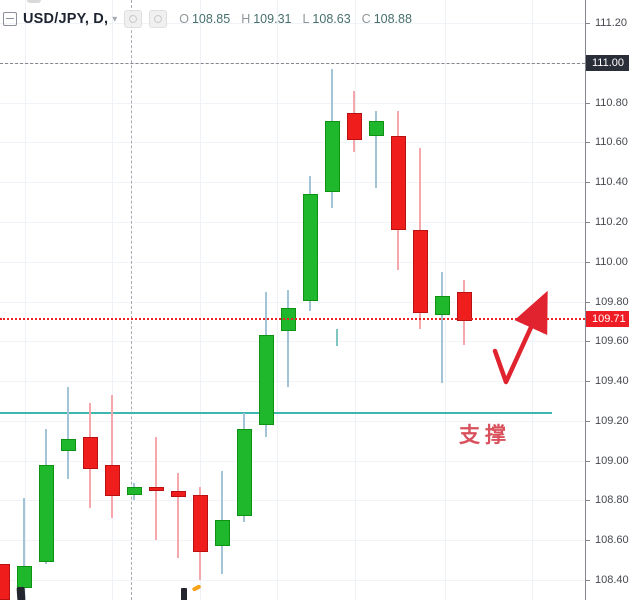  What do you see at coordinates (115, 19) in the screenshot?
I see `chevron-down-icon: ▾` at bounding box center [115, 19].